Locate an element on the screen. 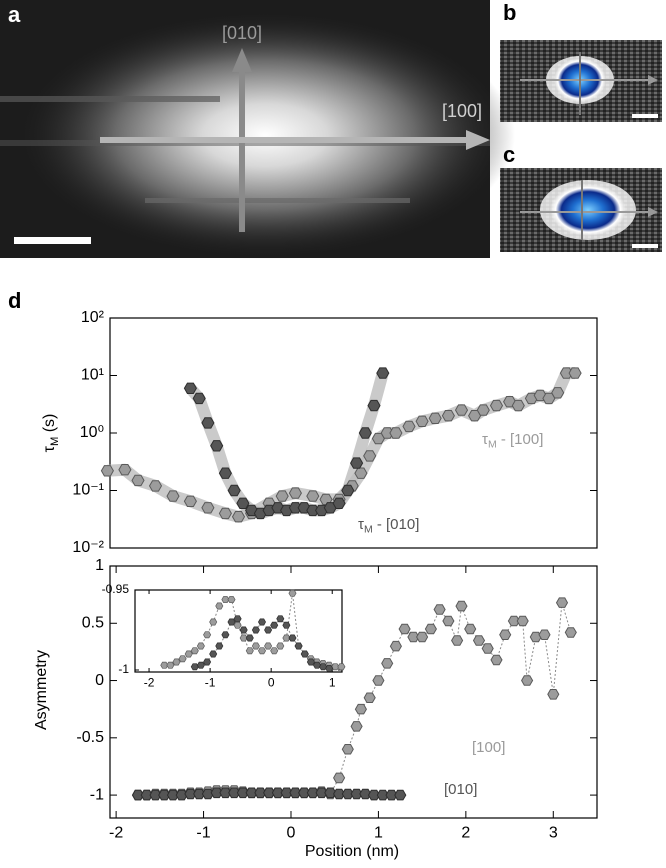 The height and width of the screenshot is (868, 666). y-tick-label: -0.5 is located at coordinates (90, 737).